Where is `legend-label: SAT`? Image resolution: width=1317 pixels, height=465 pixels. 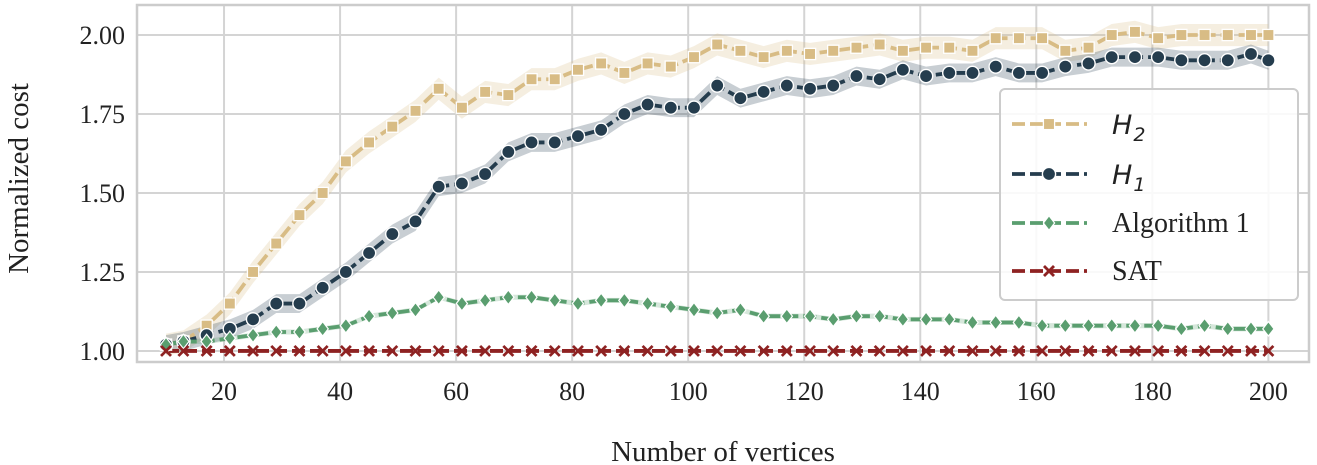
legend-label: SAT is located at coordinates (1137, 271).